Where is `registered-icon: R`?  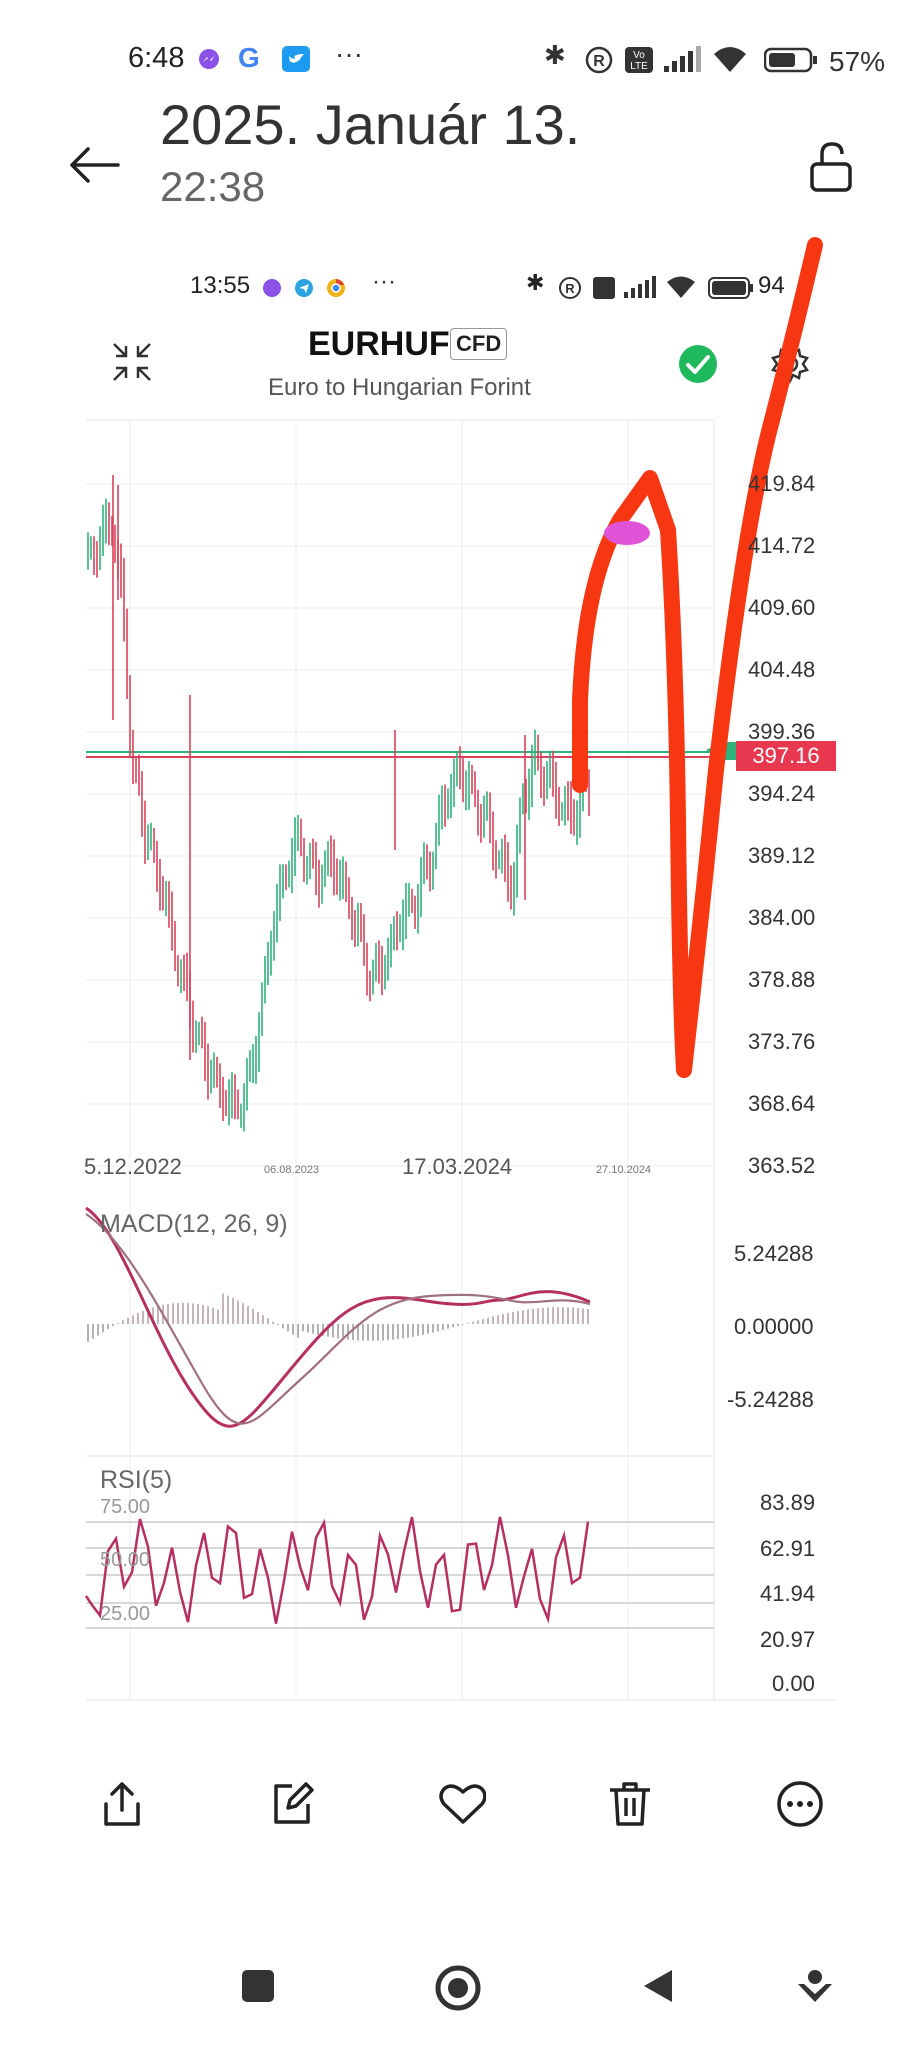 registered-icon: R is located at coordinates (599, 60).